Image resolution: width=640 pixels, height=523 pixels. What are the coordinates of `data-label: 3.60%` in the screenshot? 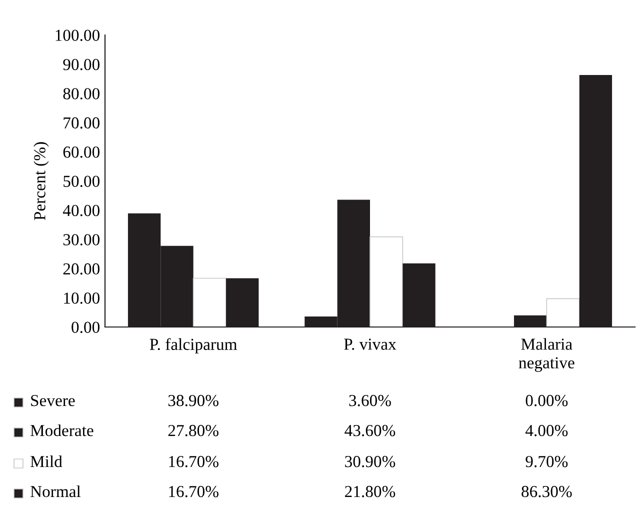 It's located at (370, 400).